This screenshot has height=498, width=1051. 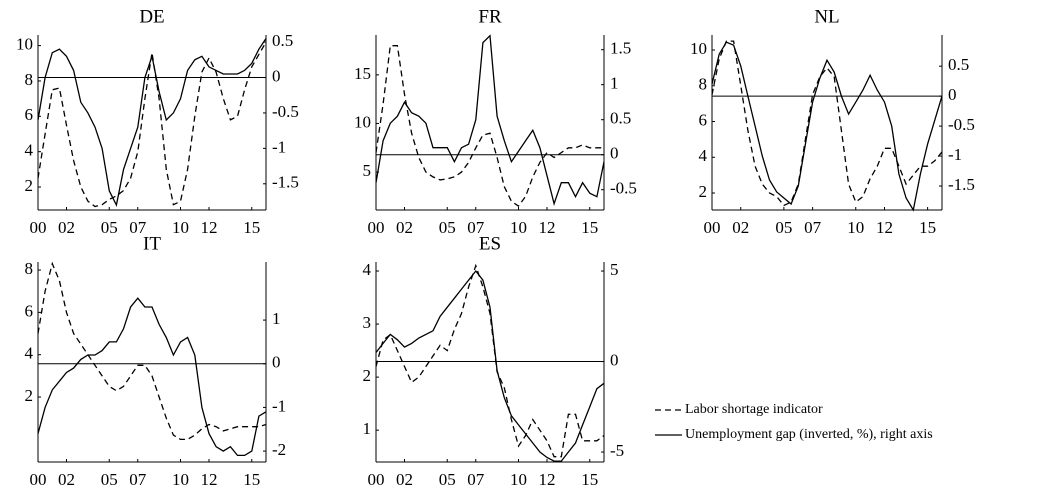 I want to click on y2-tick-label: 5, so click(x=614, y=269).